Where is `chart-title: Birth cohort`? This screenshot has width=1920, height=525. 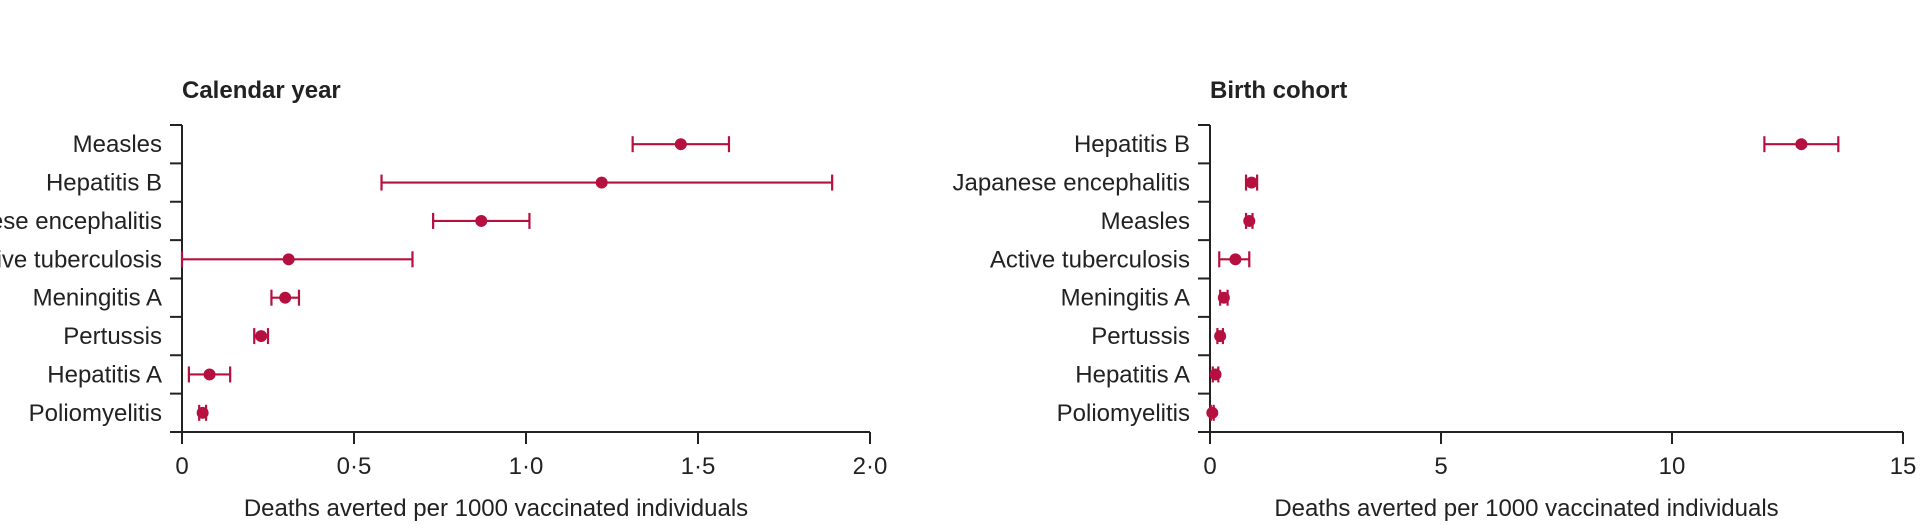
chart-title: Birth cohort is located at coordinates (1278, 90).